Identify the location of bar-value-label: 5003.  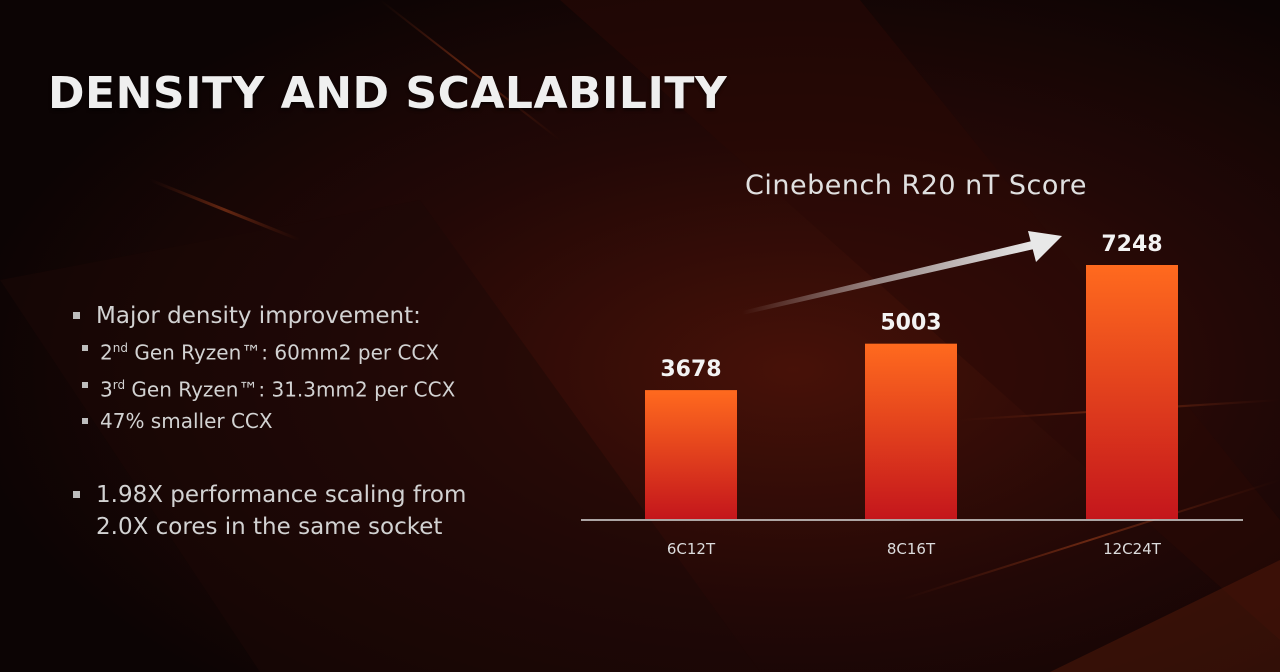
(910, 323).